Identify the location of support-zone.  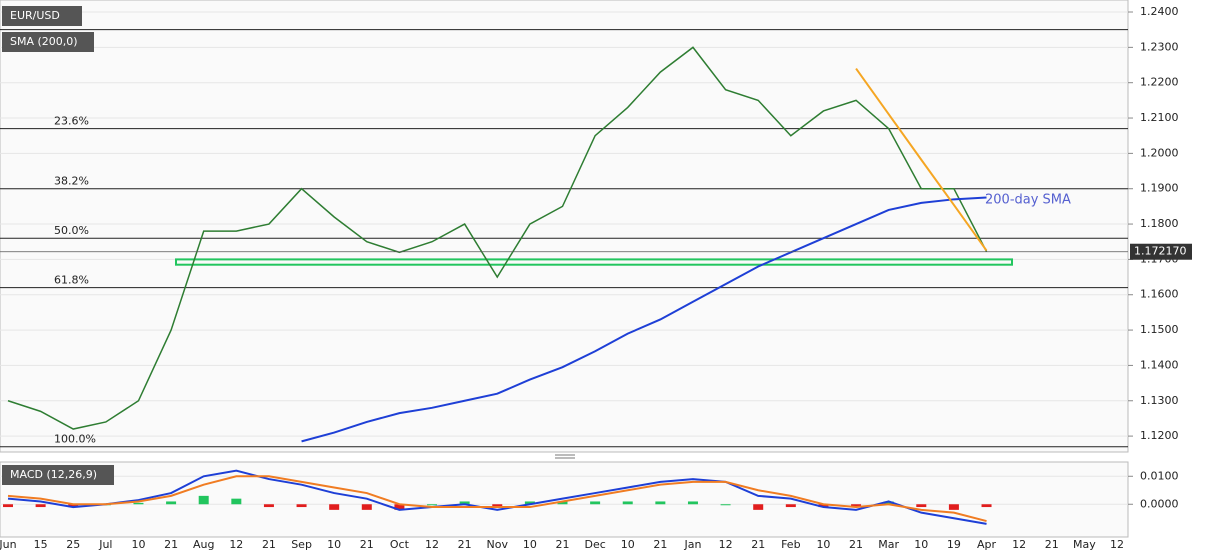
(594, 262).